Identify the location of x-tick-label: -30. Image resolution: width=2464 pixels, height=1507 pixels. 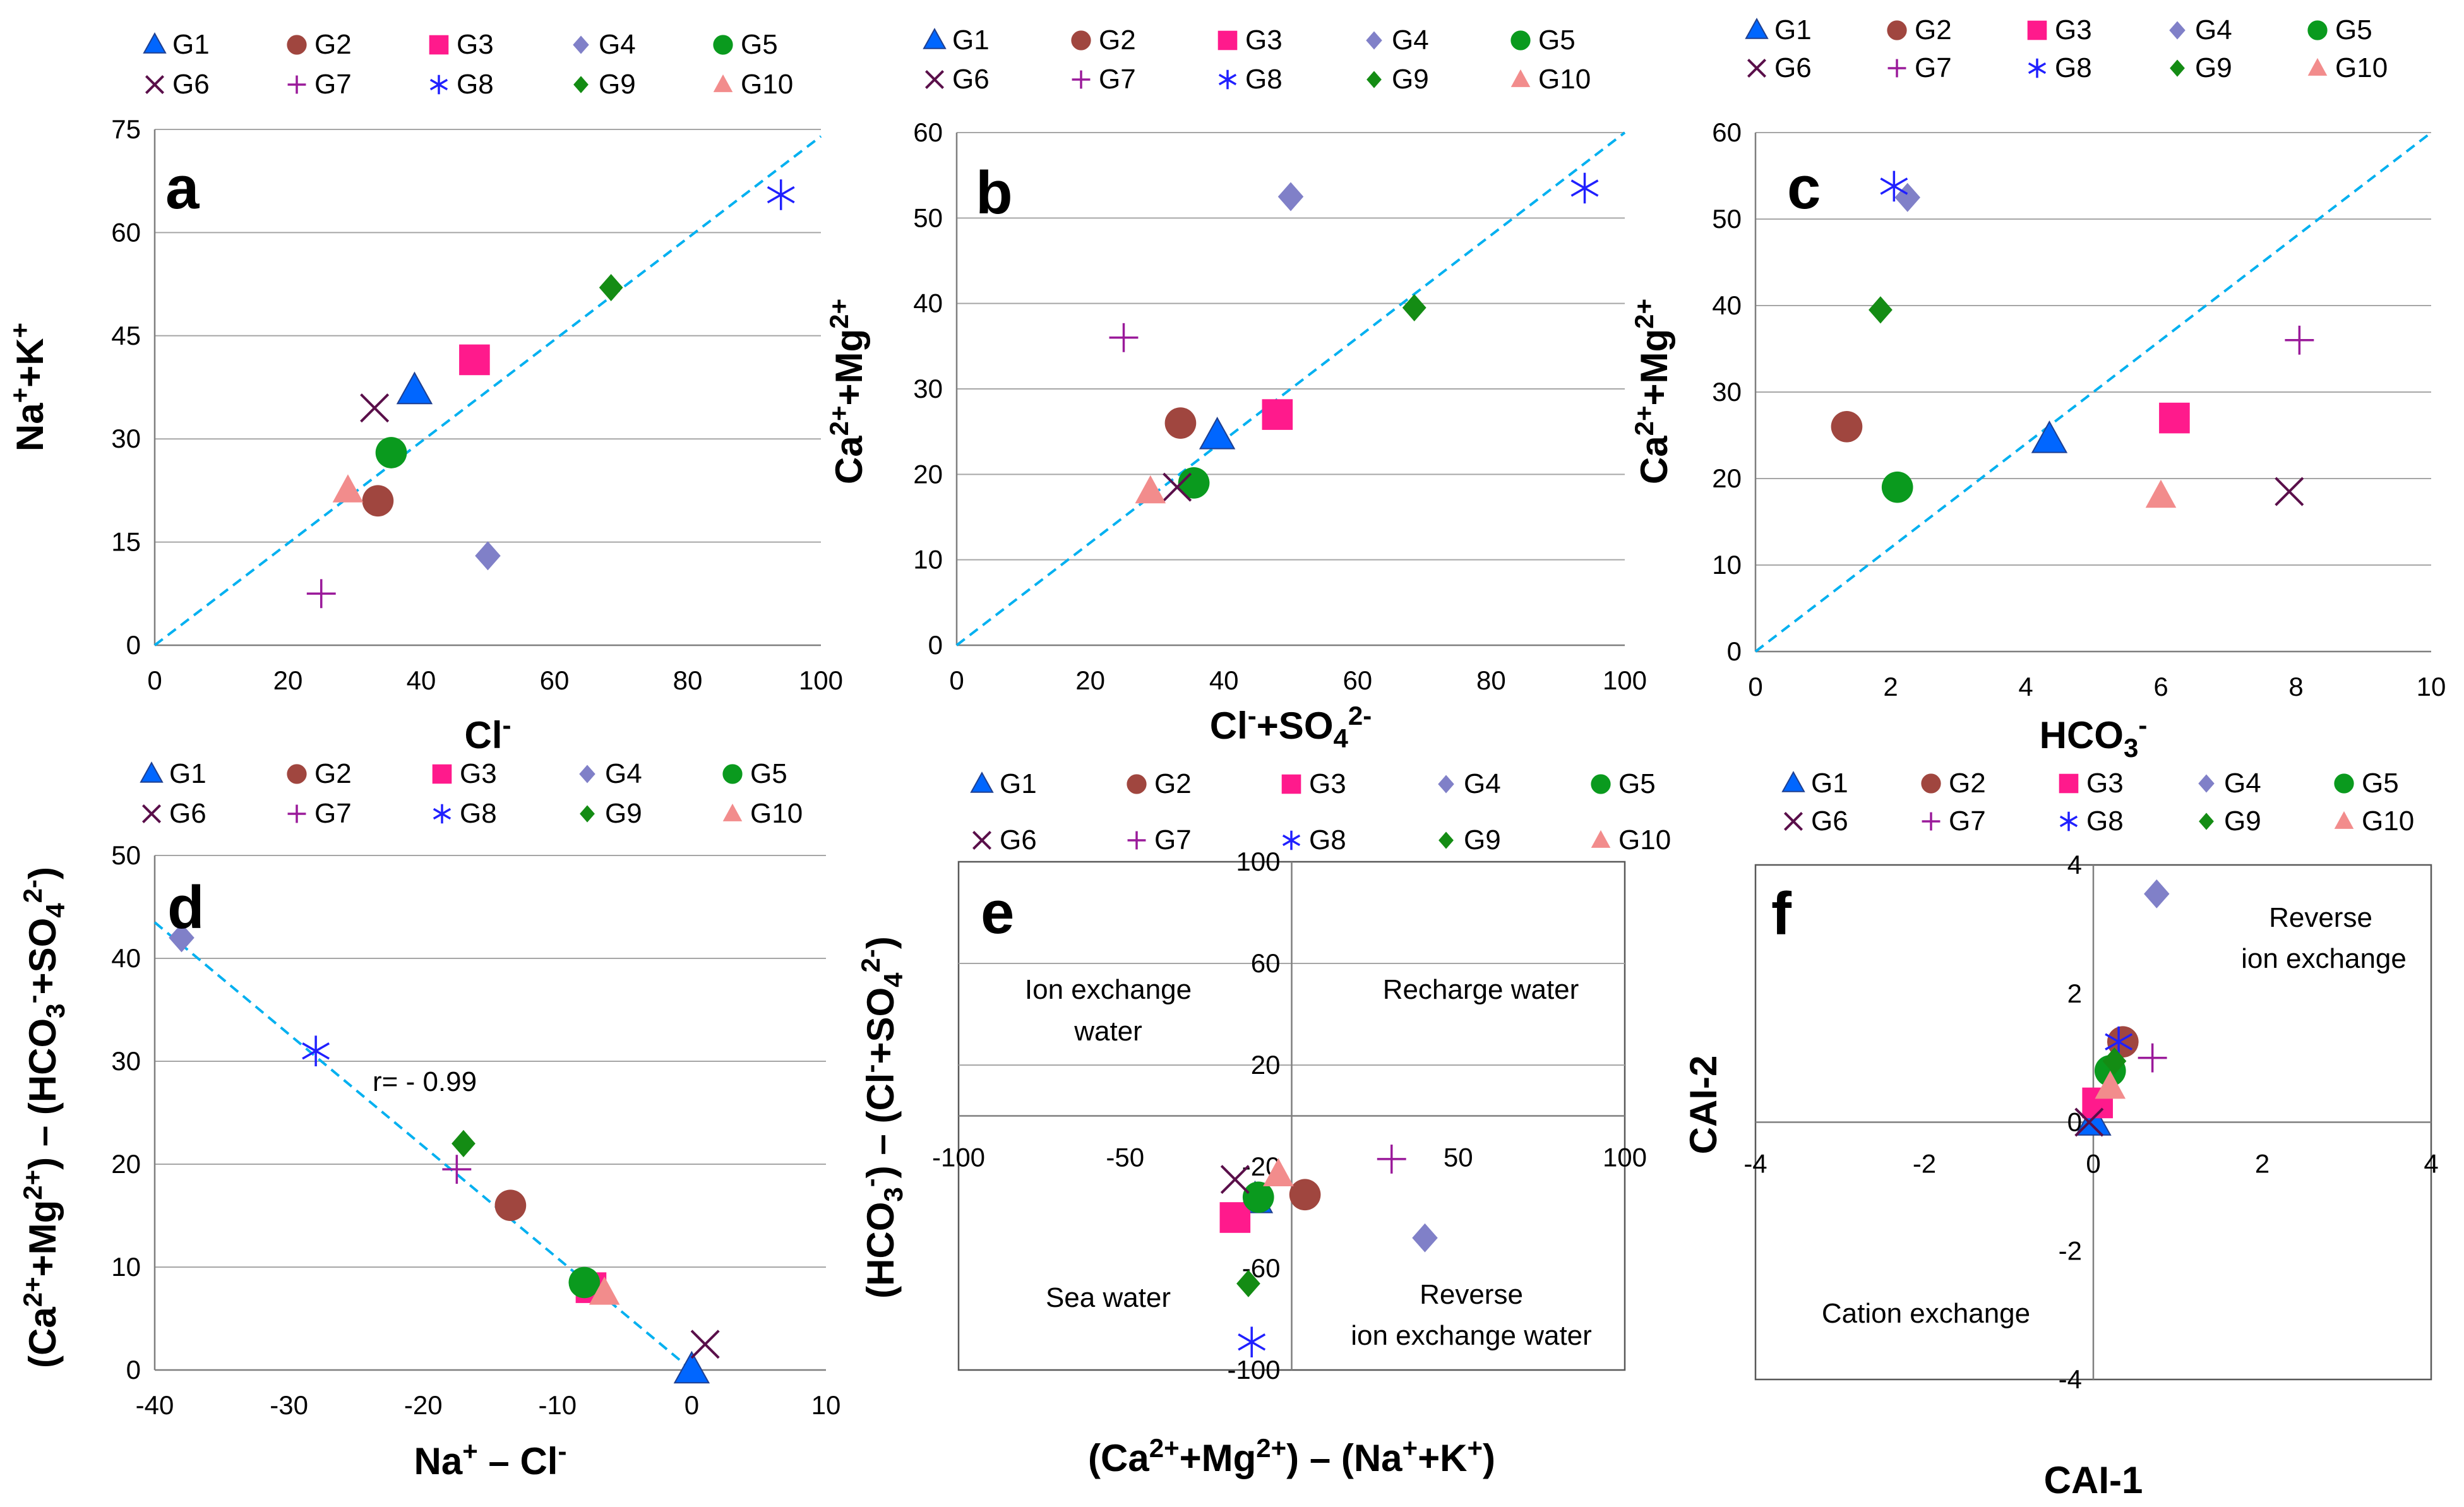
(289, 1405).